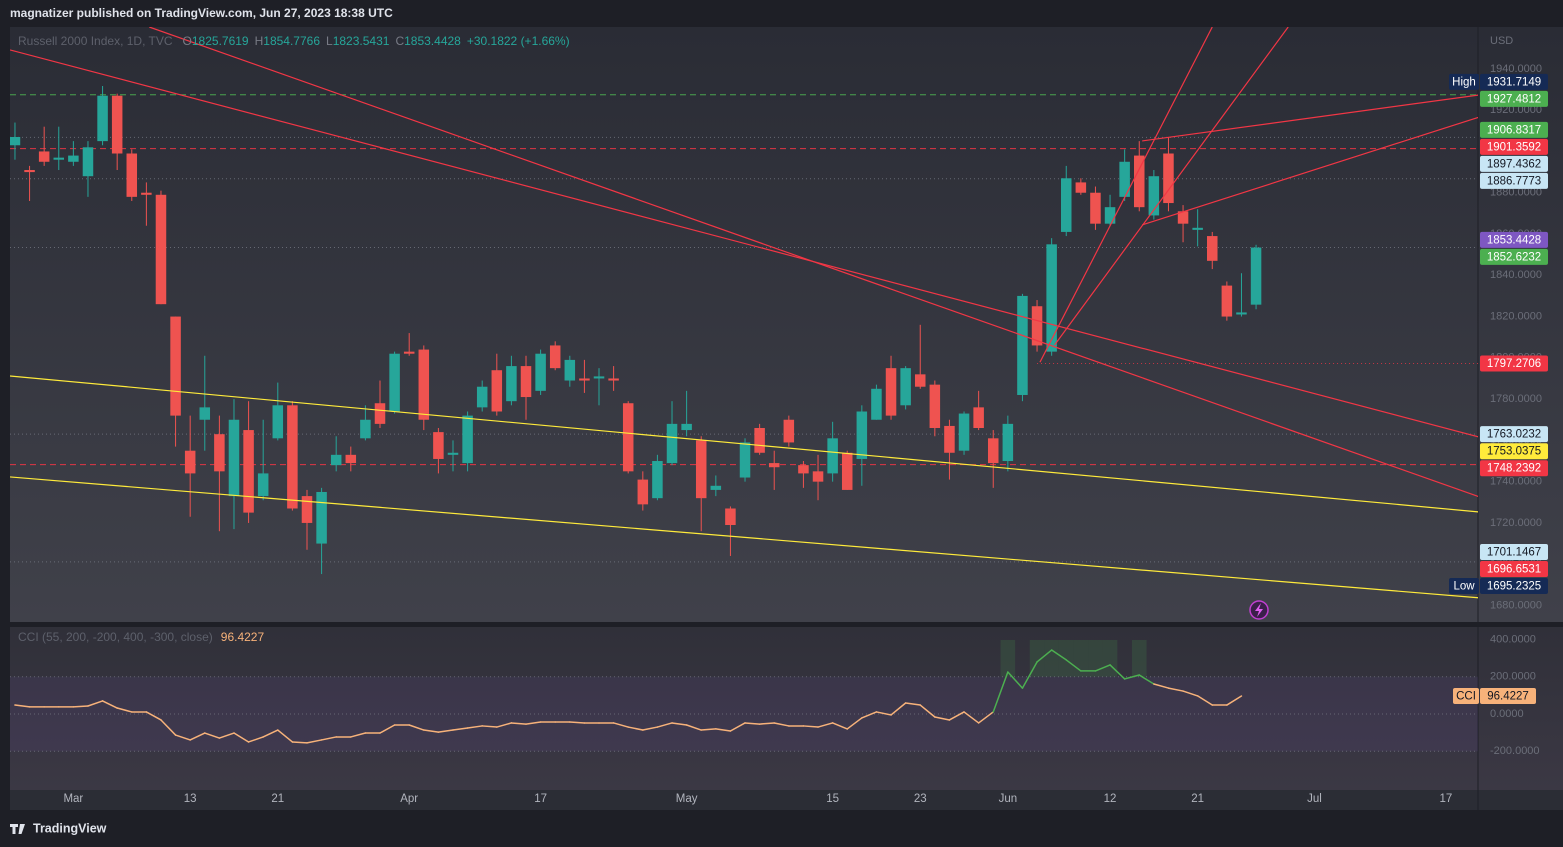 The height and width of the screenshot is (847, 1563). What do you see at coordinates (1171, 186) in the screenshot?
I see `trend-line` at bounding box center [1171, 186].